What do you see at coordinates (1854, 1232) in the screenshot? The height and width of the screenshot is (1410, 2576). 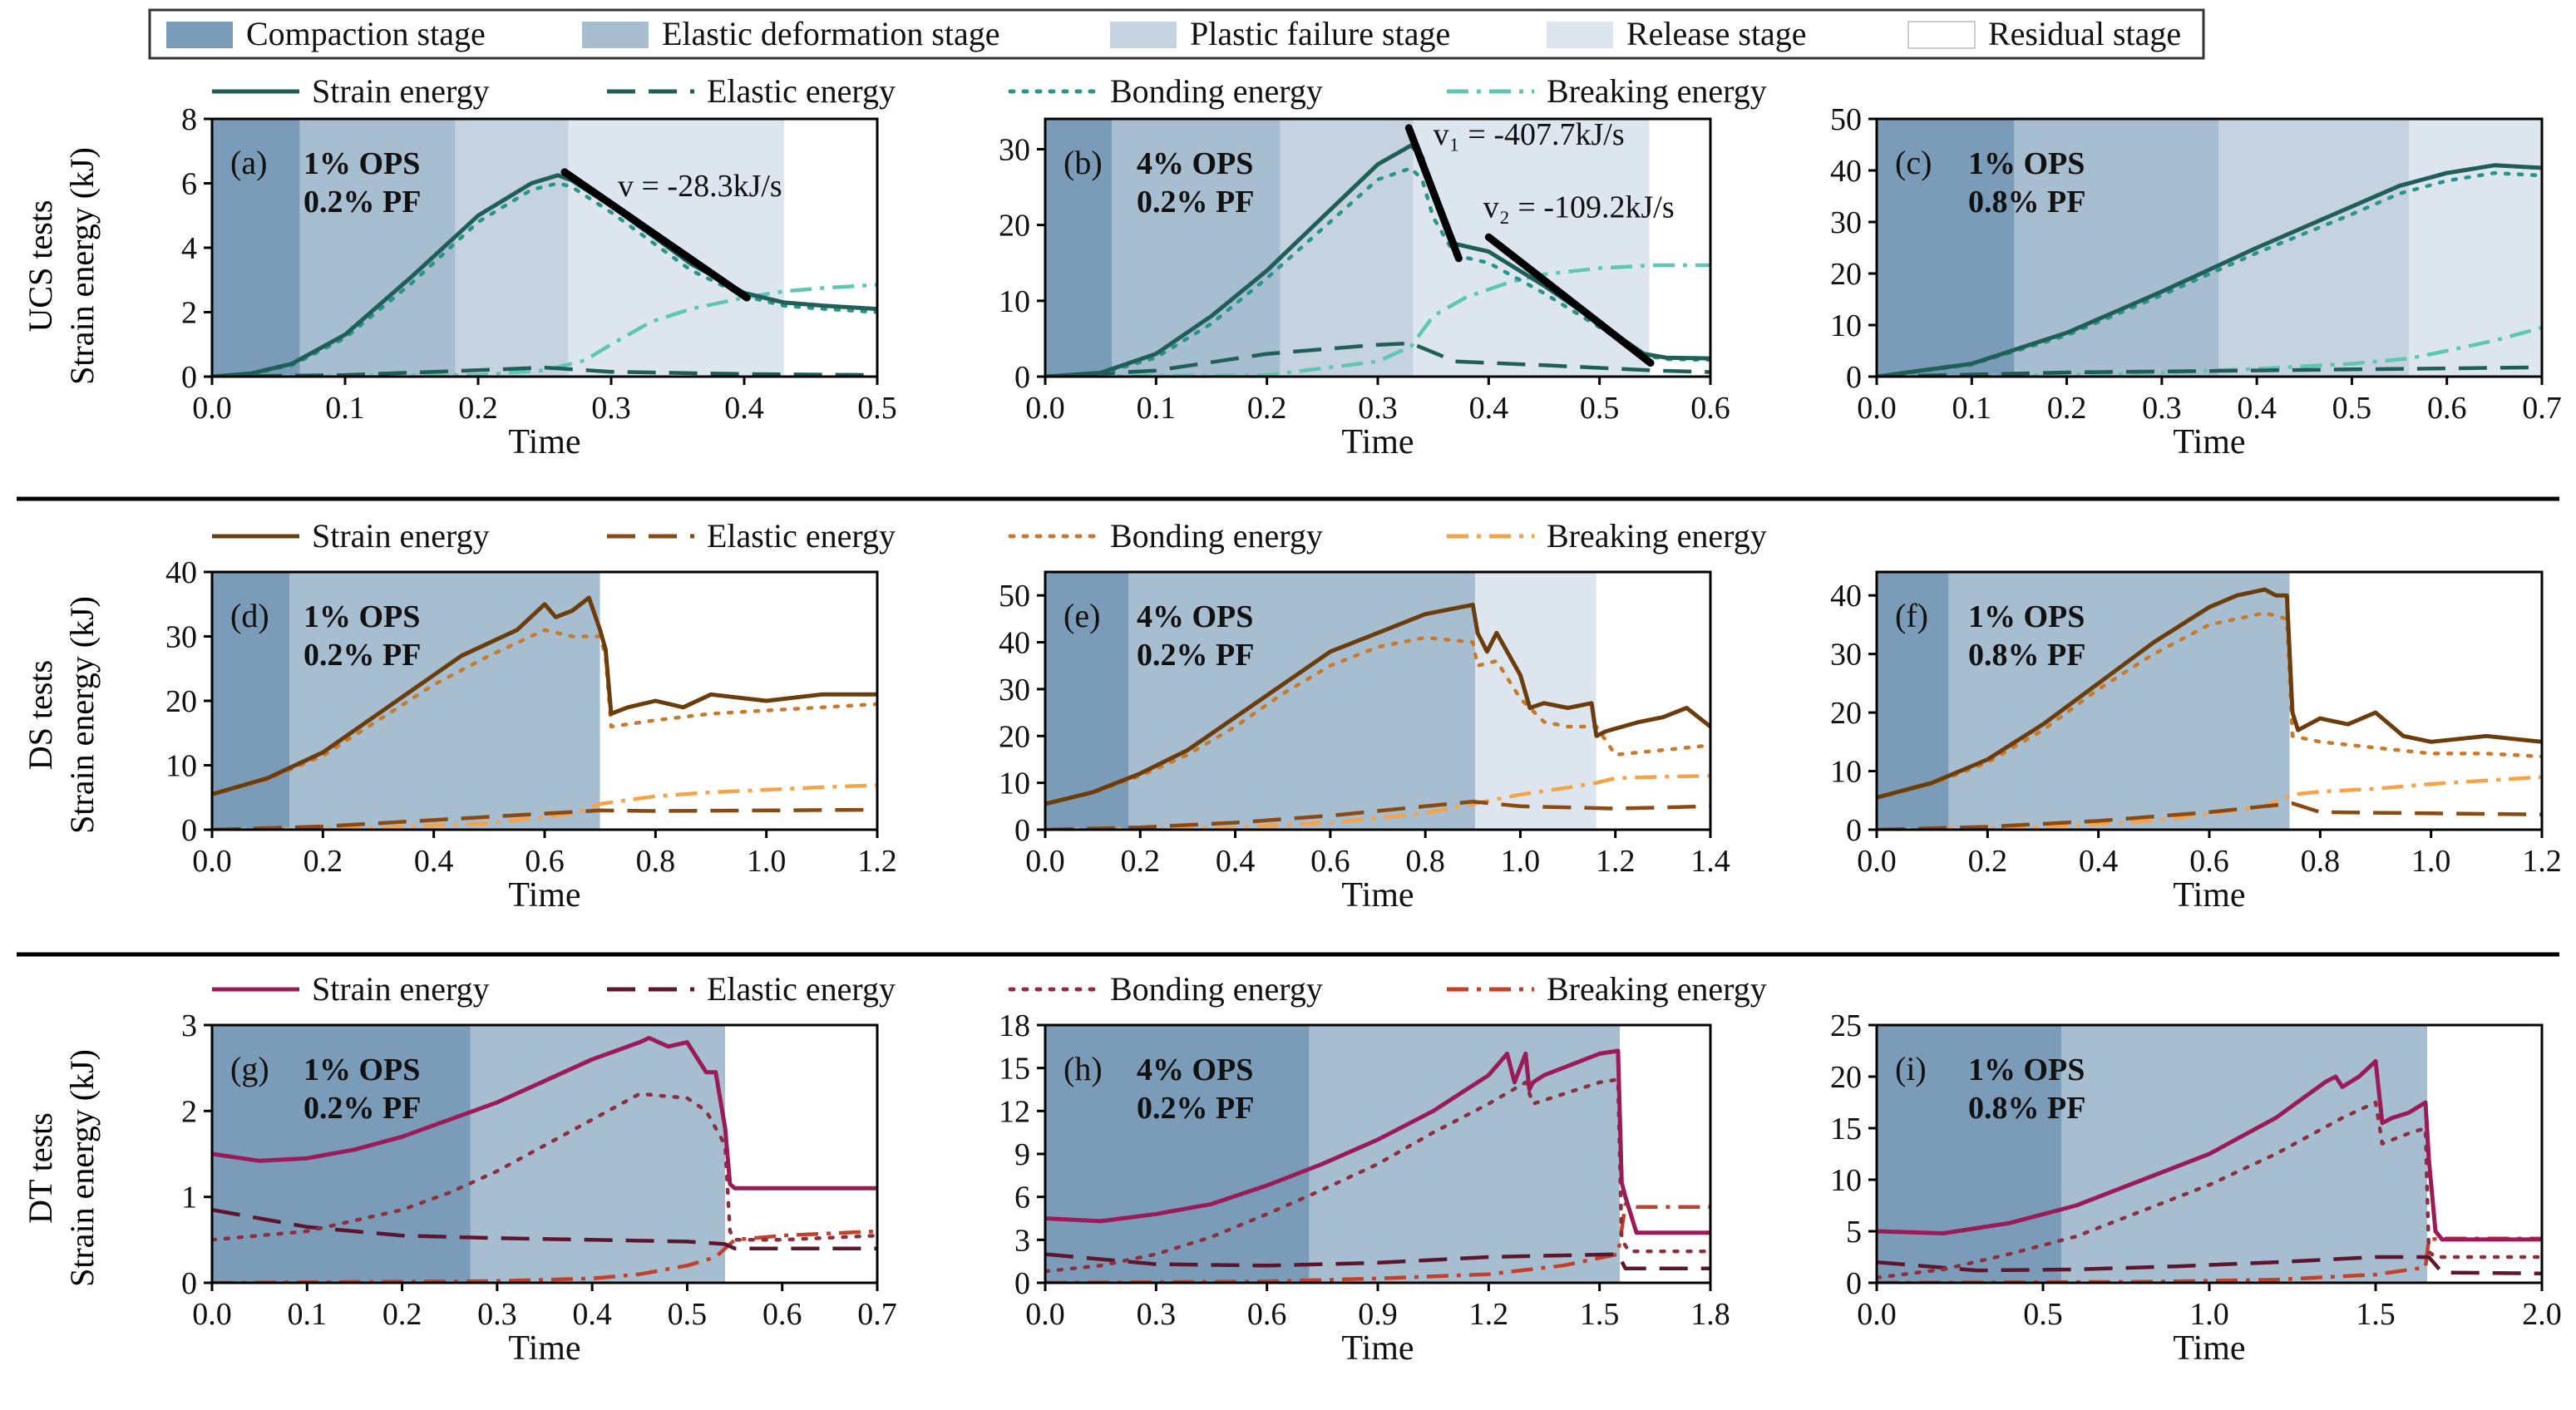 I see `y-tick-label: 5` at bounding box center [1854, 1232].